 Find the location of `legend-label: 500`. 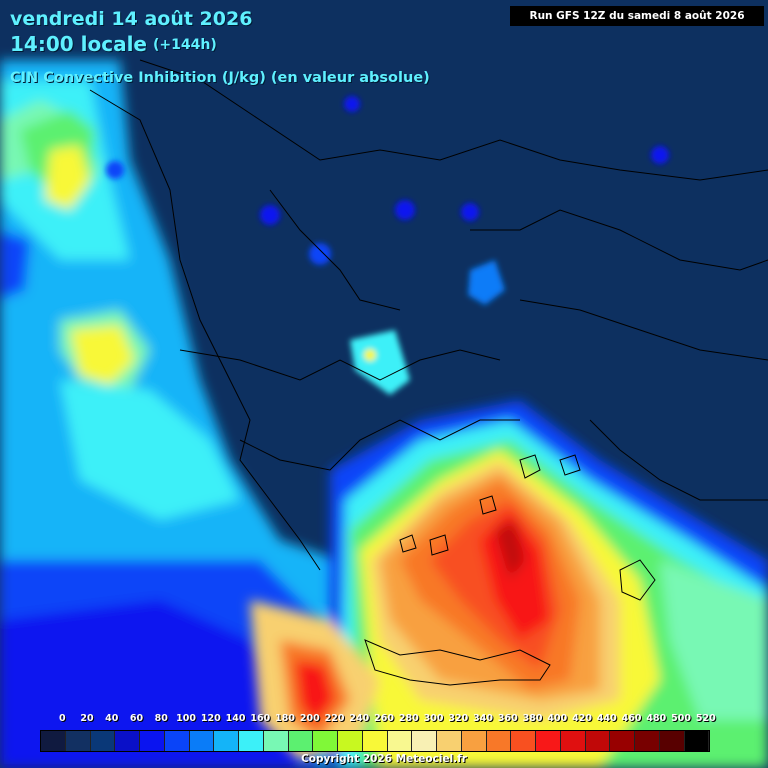

legend-label: 500 is located at coordinates (681, 718).